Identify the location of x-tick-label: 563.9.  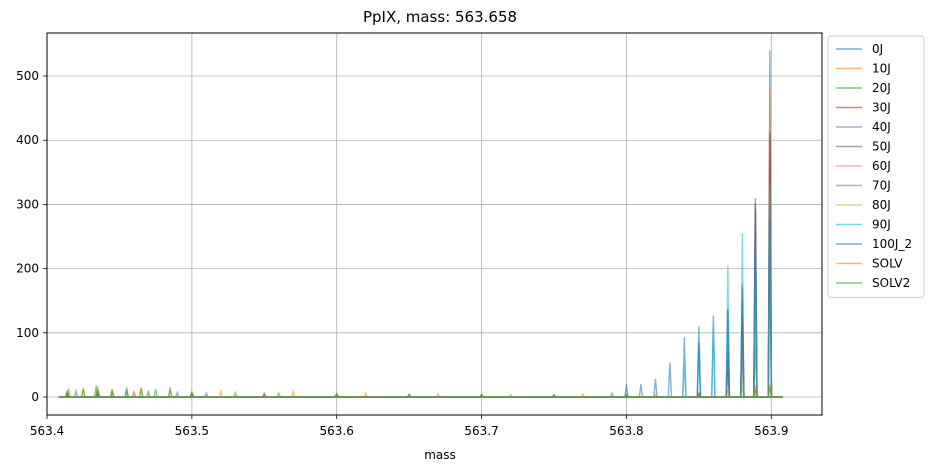
(771, 431).